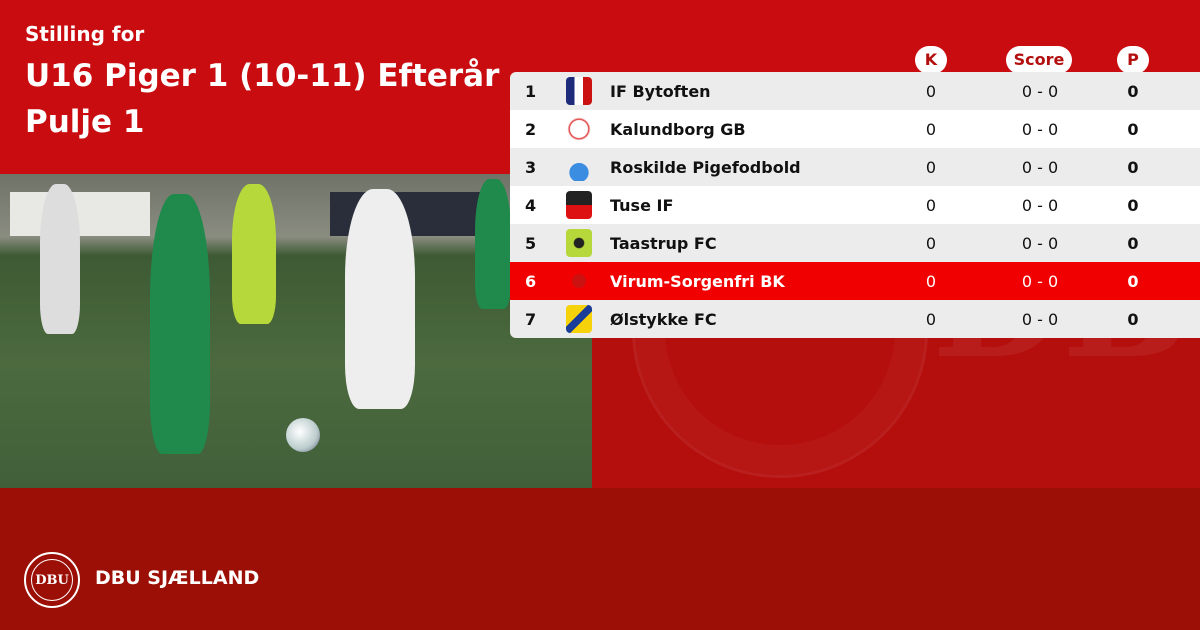 This screenshot has width=1200, height=630. I want to click on page-subtitle: Stilling for, so click(85, 34).